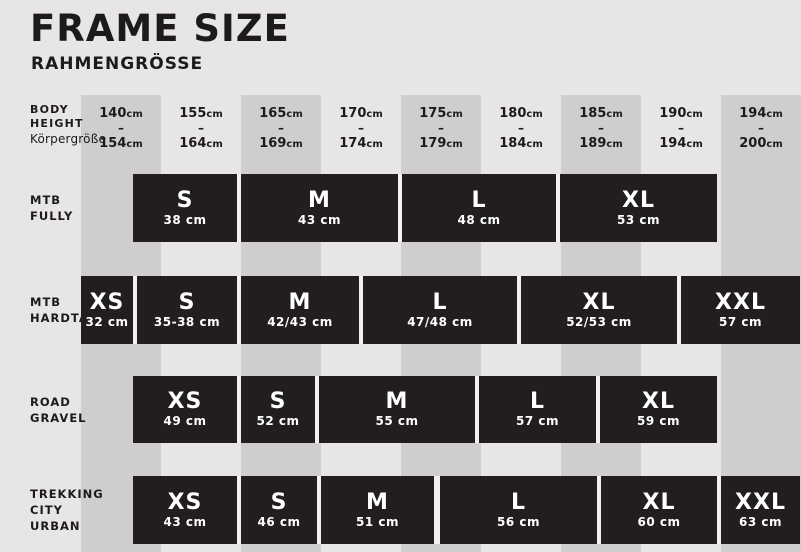  What do you see at coordinates (185, 421) in the screenshot?
I see `frame-size-value: 49 cm` at bounding box center [185, 421].